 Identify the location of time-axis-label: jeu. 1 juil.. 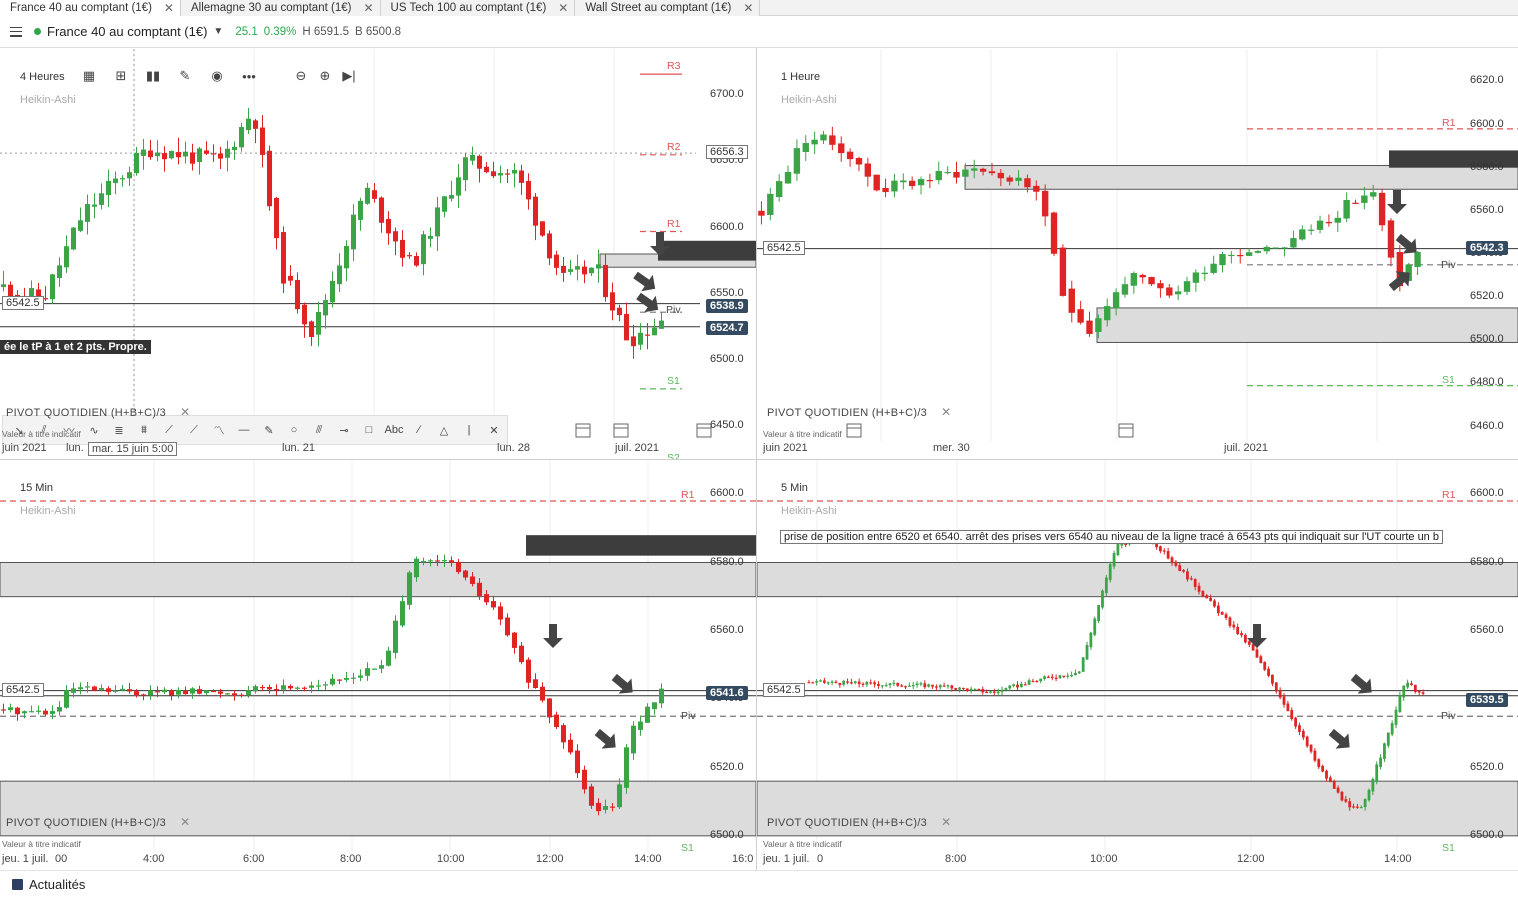
(786, 859).